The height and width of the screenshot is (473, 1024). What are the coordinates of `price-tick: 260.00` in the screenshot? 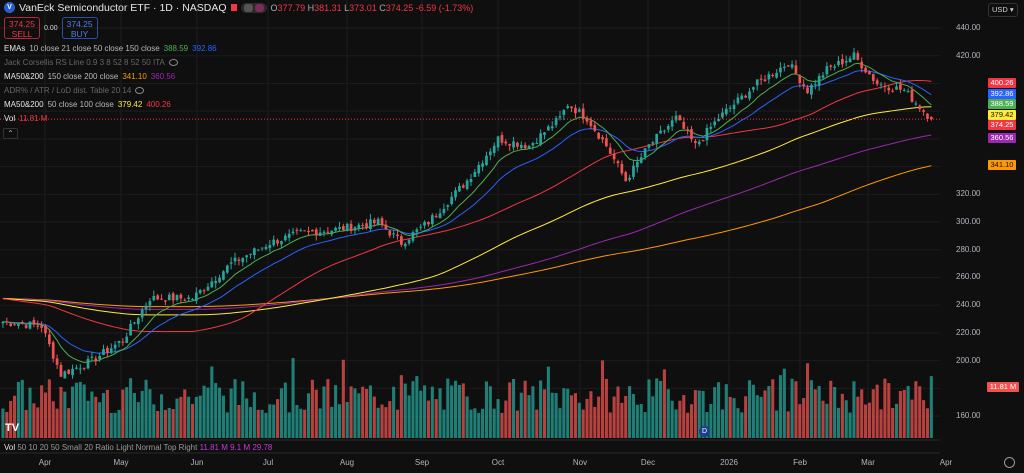 It's located at (968, 277).